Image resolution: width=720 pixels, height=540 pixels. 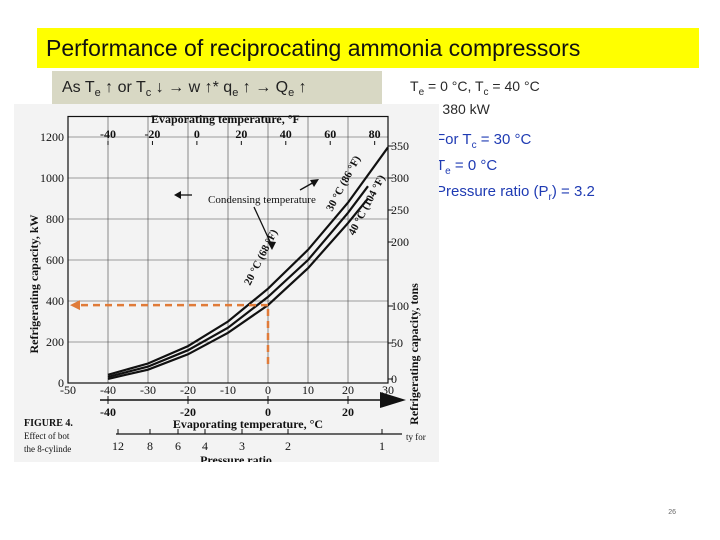 I want to click on y2-tick-label: 250, so click(x=400, y=210).